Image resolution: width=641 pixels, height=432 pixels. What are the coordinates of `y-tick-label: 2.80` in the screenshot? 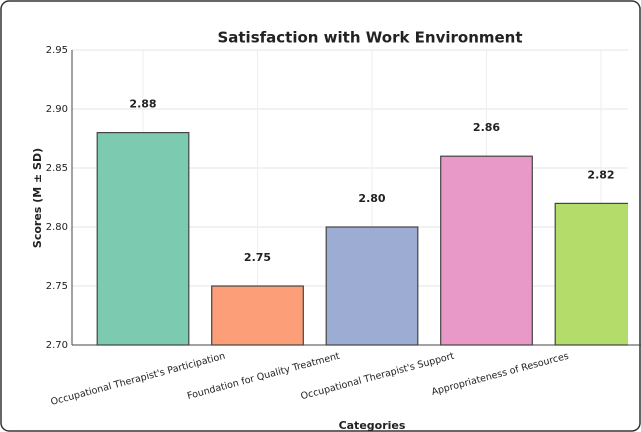 It's located at (57, 227).